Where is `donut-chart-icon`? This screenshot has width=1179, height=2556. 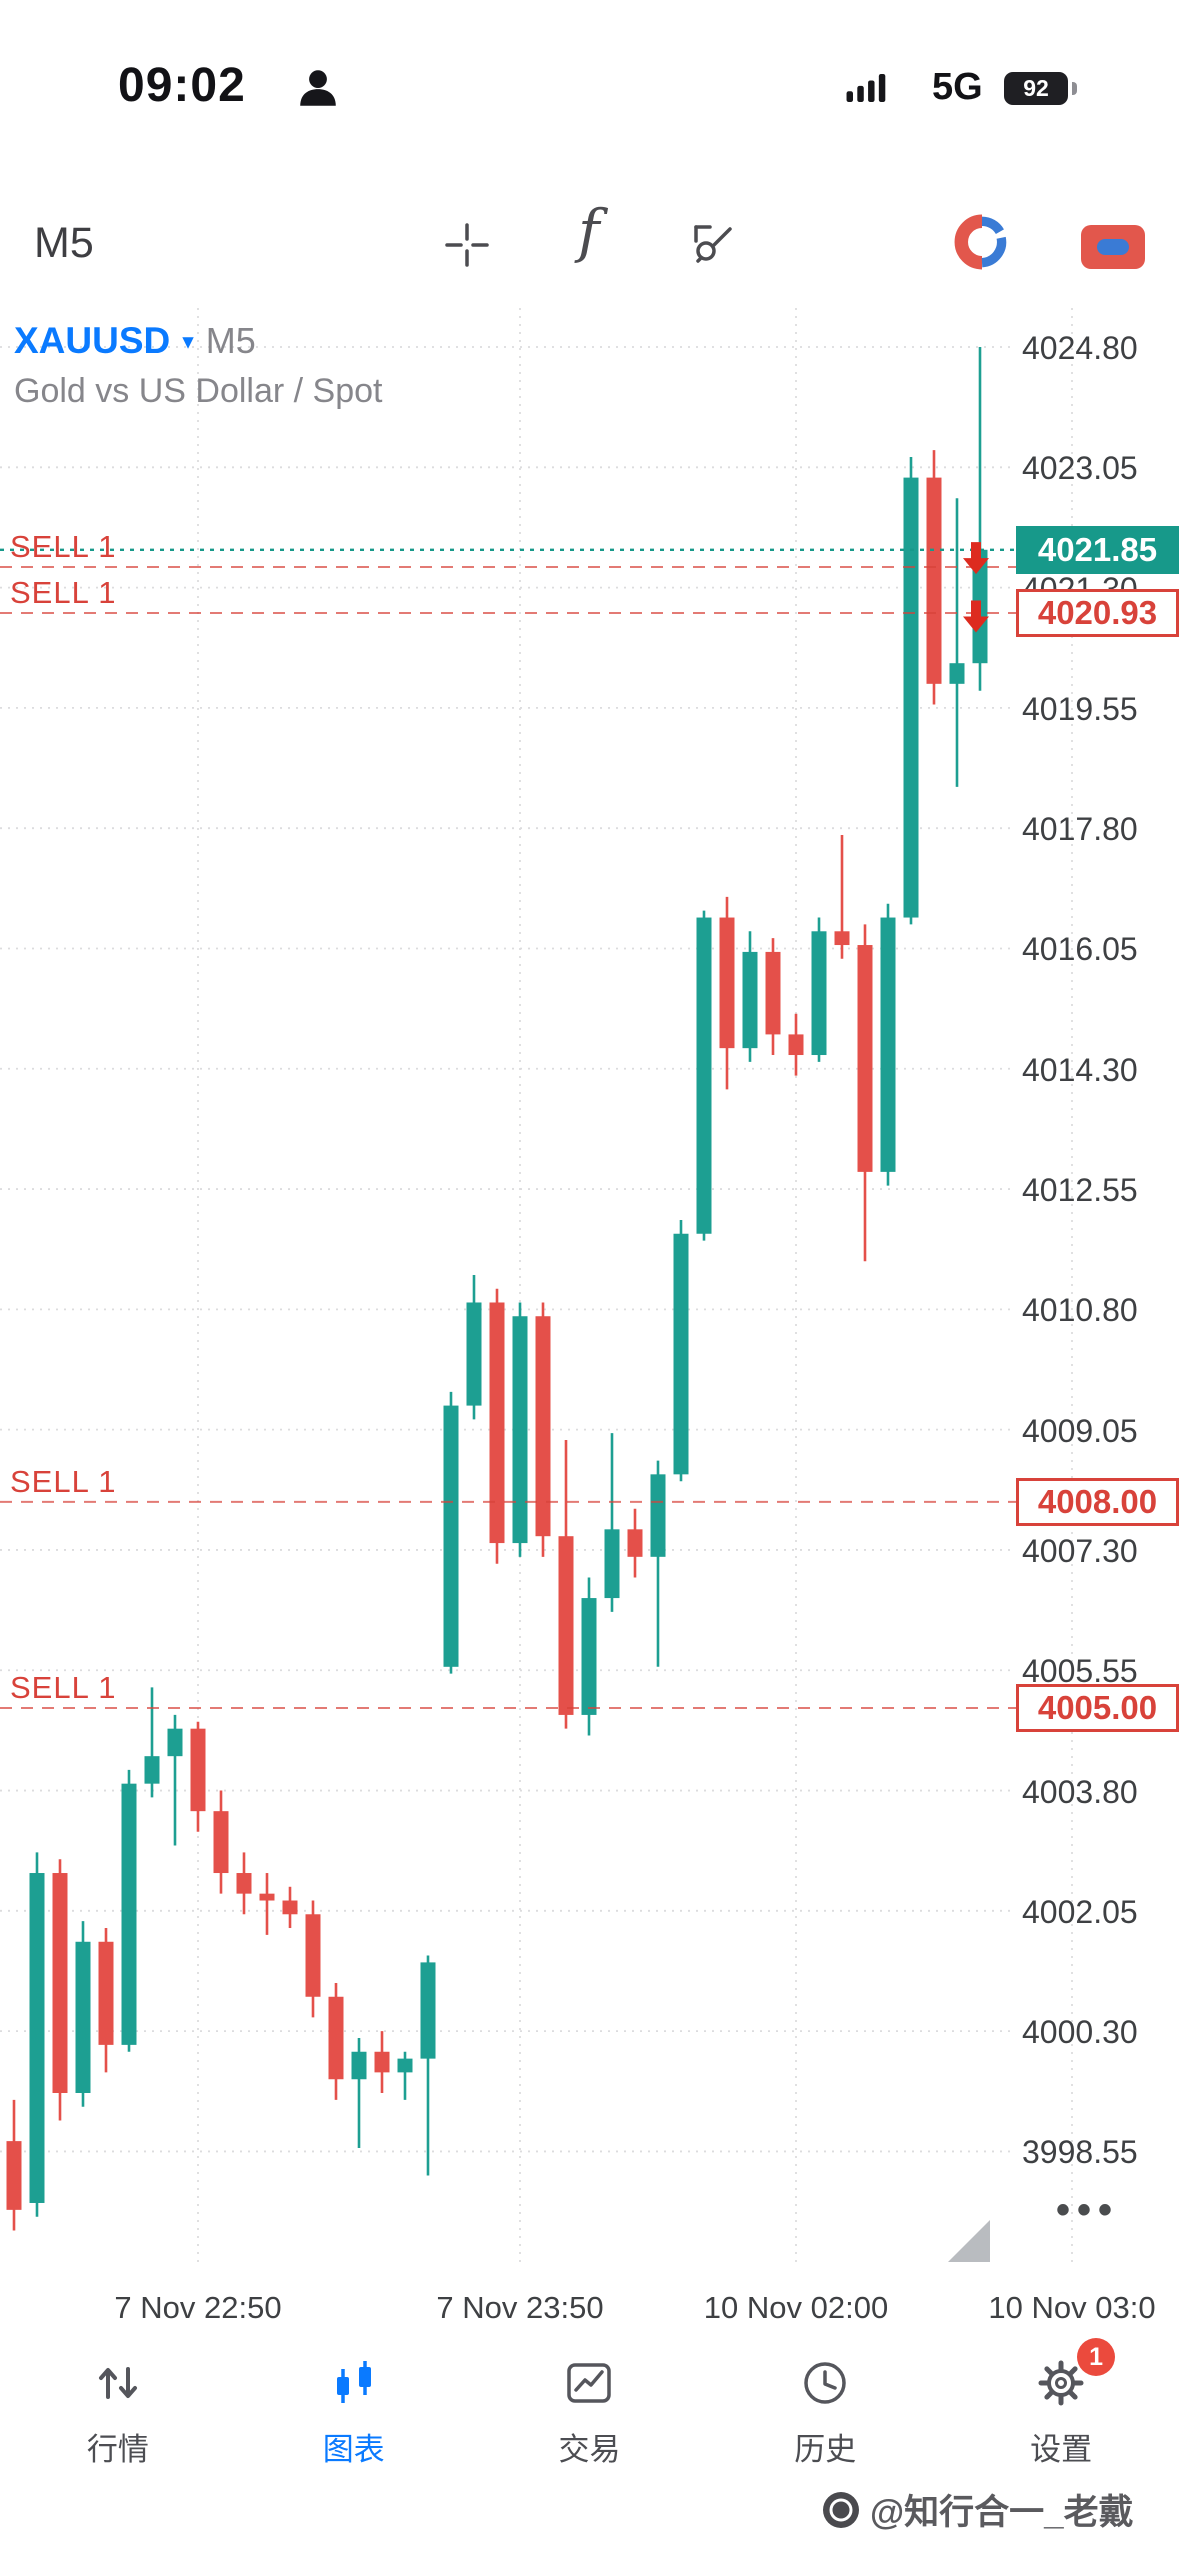
donut-chart-icon is located at coordinates (982, 244).